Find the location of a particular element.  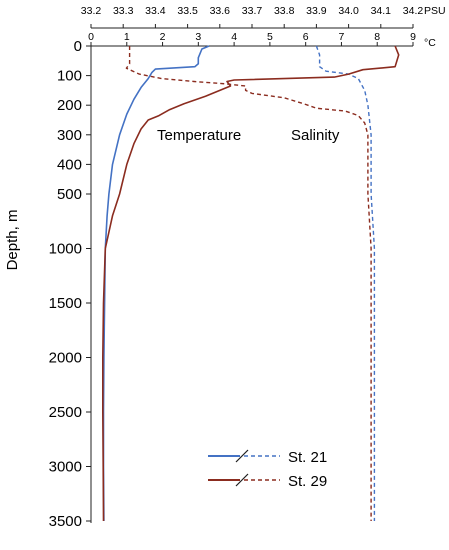

legend-st21-label: St. 21 is located at coordinates (307, 457).